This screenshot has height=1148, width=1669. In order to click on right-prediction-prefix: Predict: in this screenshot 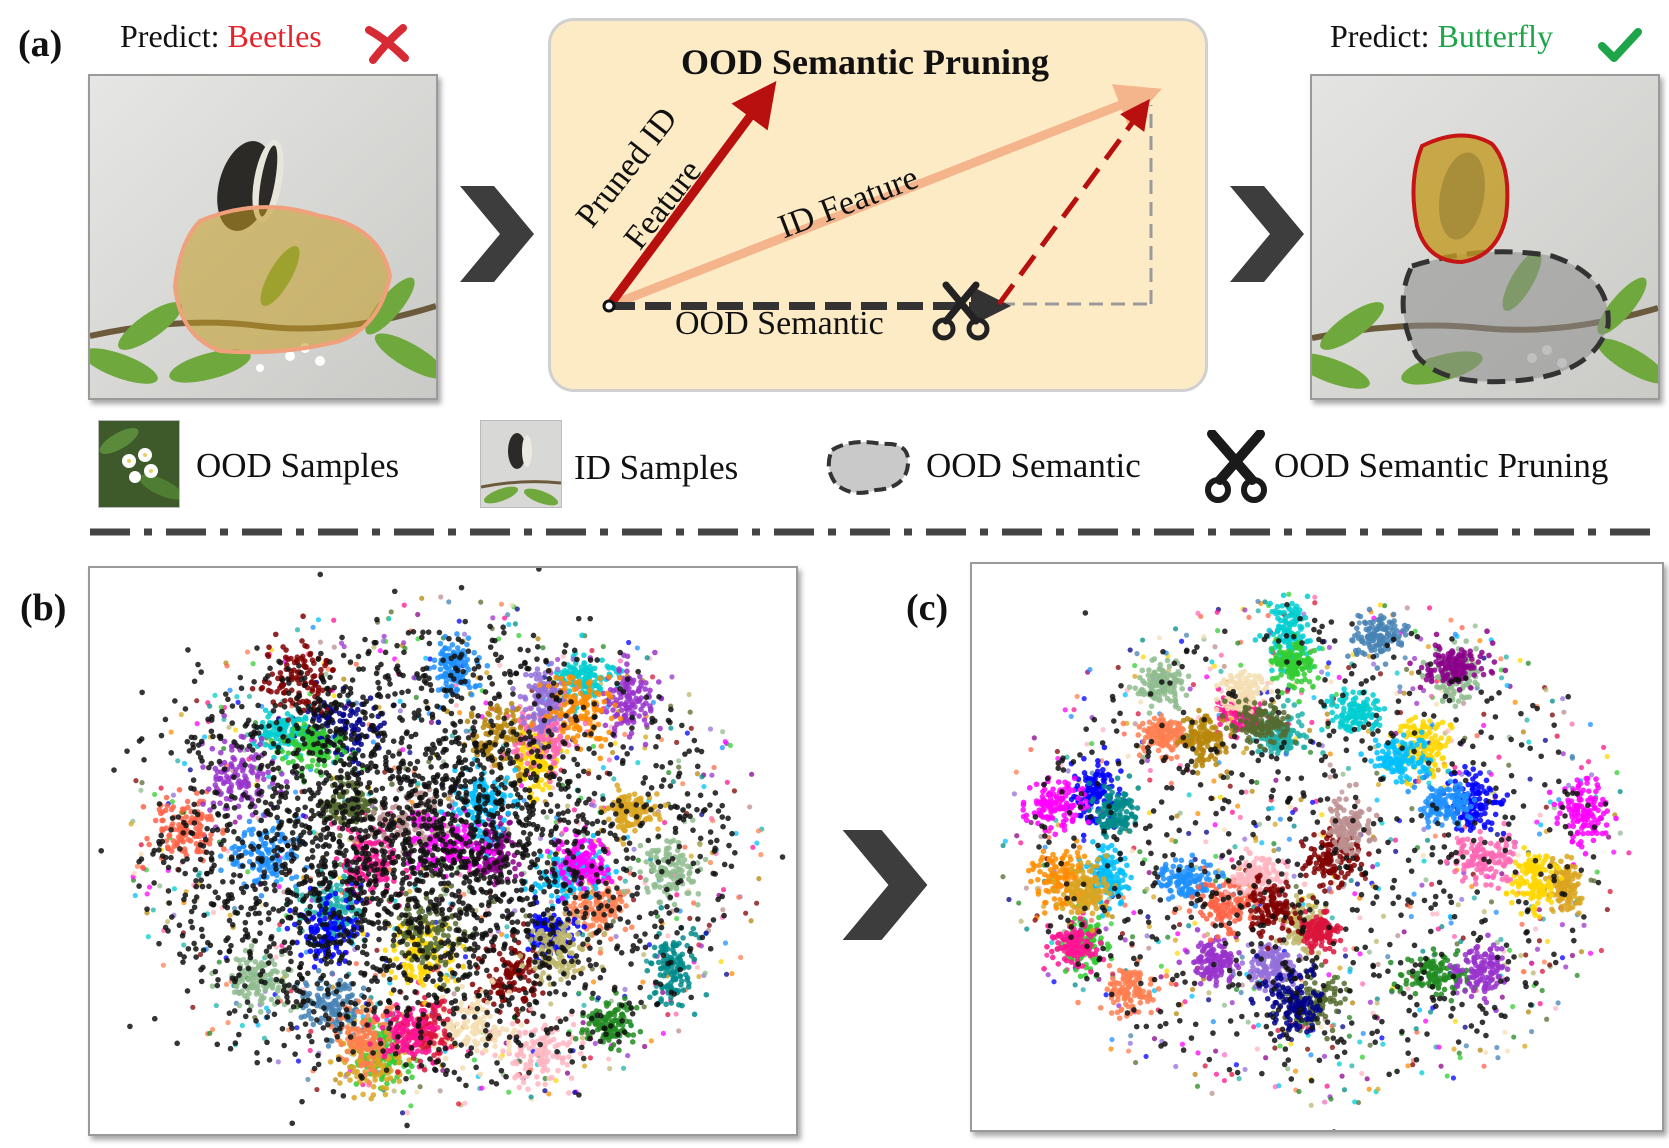, I will do `click(1380, 36)`.